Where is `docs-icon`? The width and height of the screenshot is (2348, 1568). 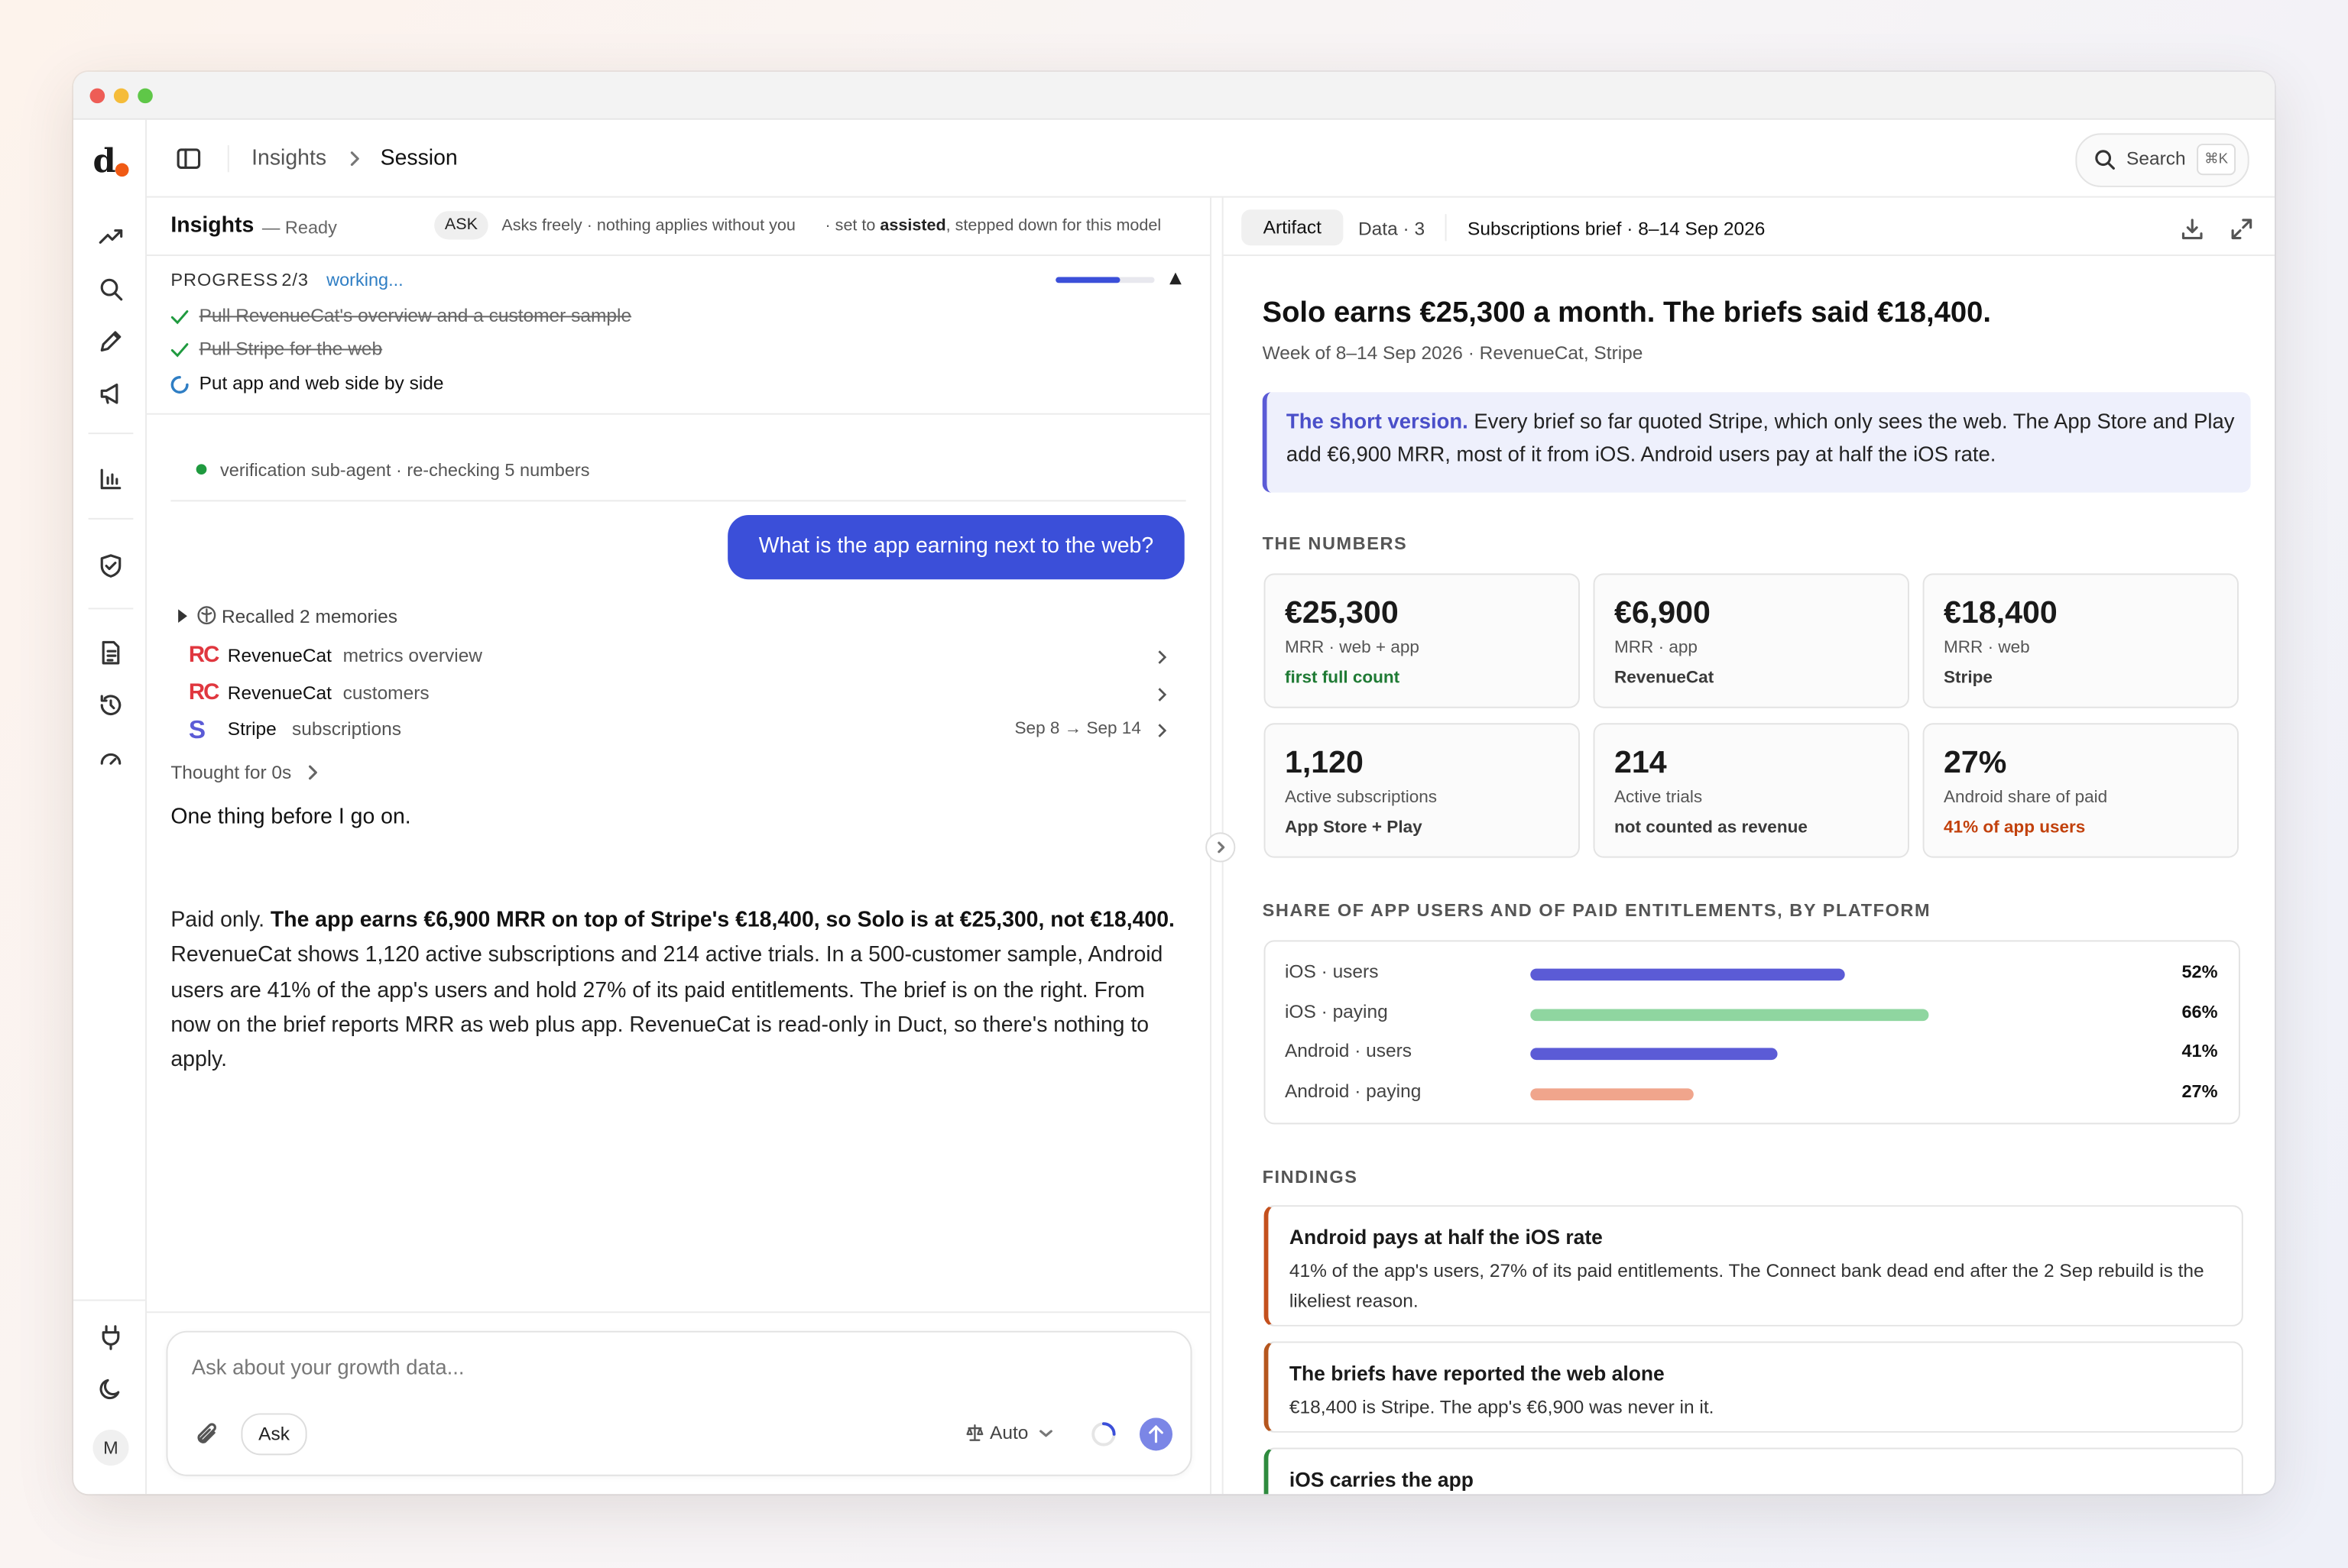 docs-icon is located at coordinates (110, 653).